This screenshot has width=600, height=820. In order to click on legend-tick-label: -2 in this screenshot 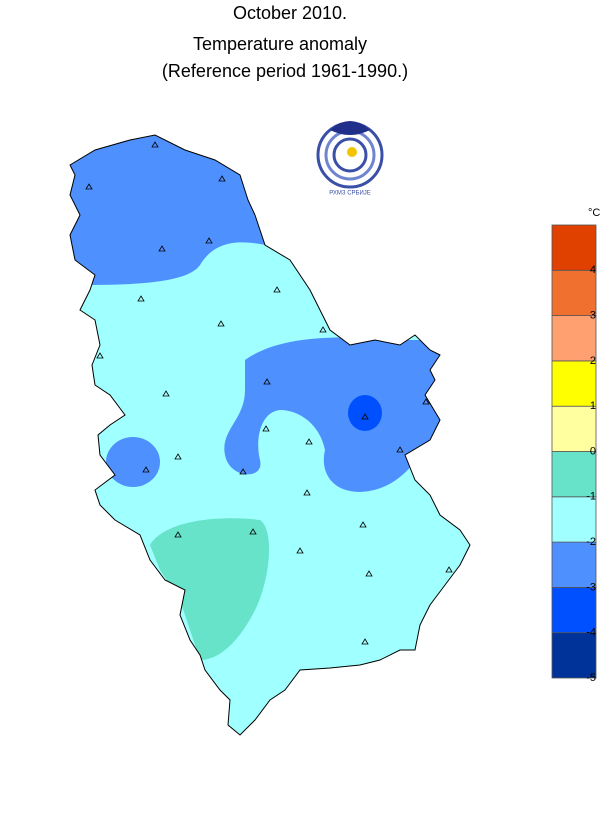, I will do `click(591, 542)`.